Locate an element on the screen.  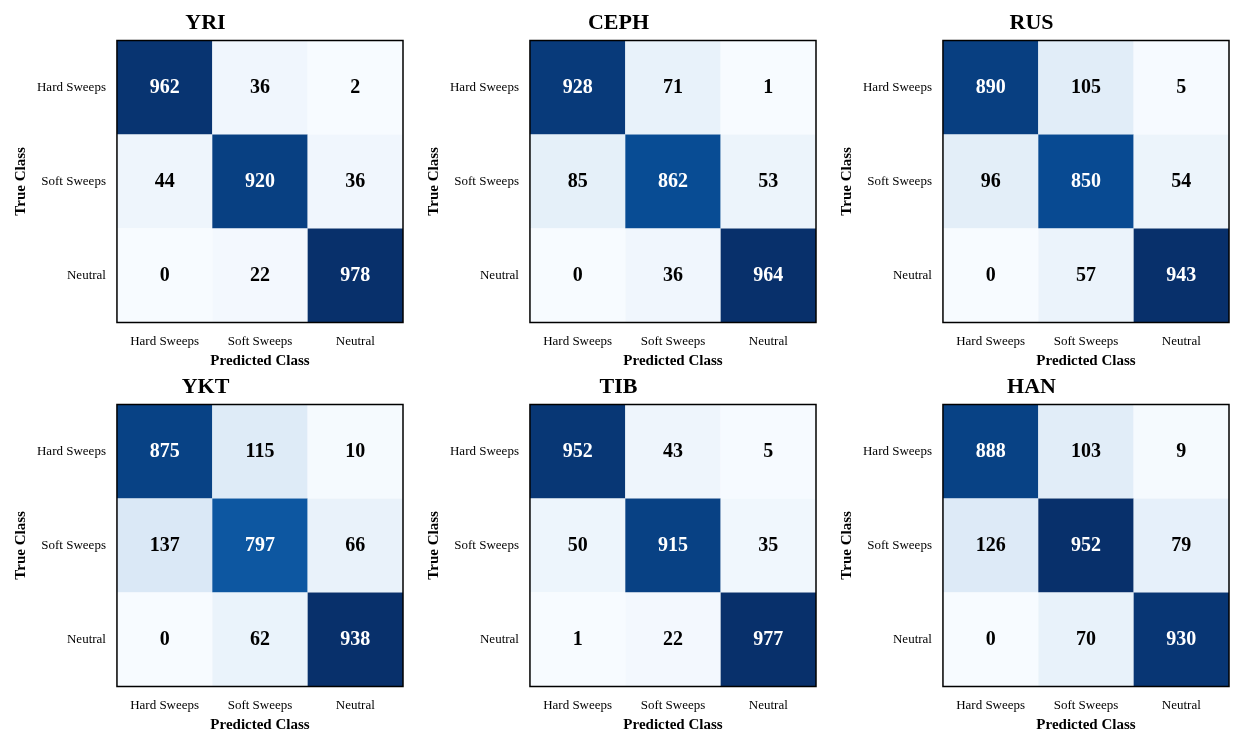
data-label: 977 is located at coordinates (768, 637).